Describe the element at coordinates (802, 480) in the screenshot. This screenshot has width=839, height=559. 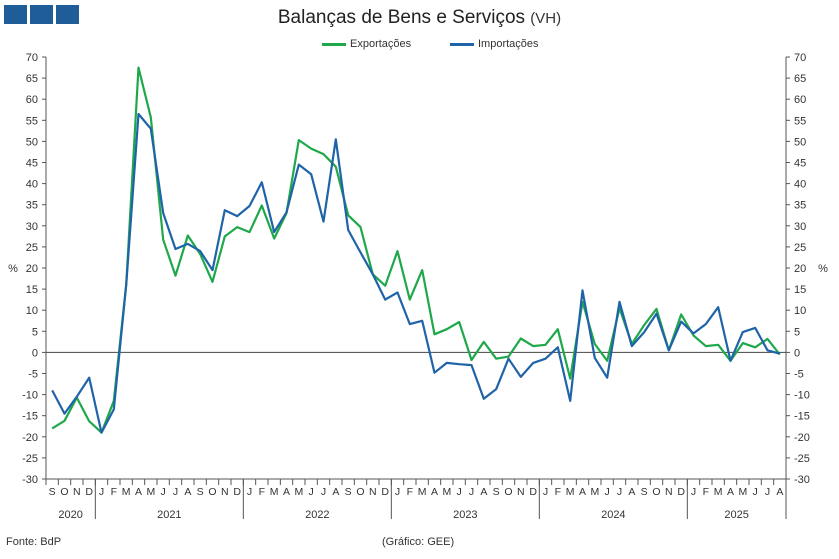
I see `y-tick-label-right: -30` at that location.